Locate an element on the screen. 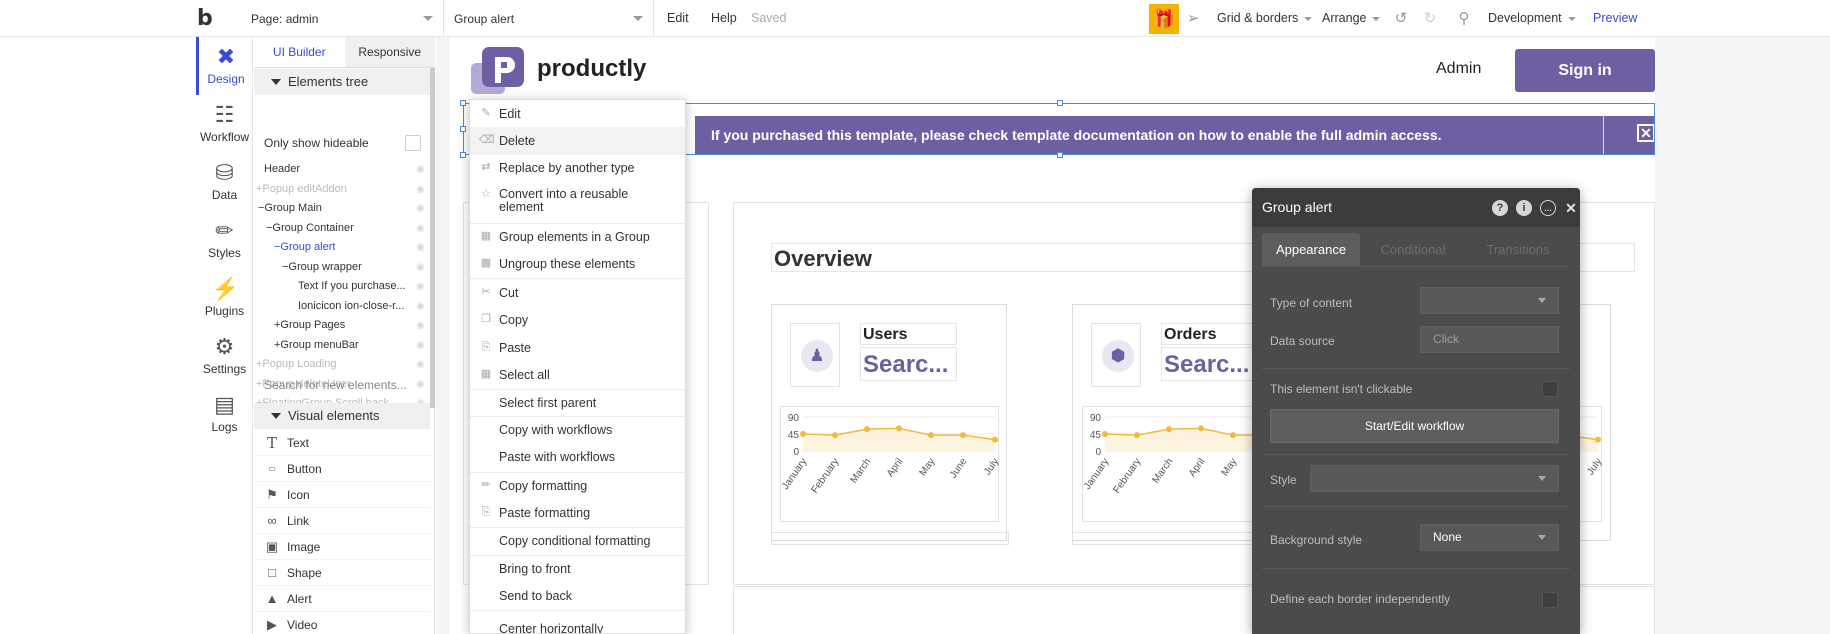  menu-center-horizontally: Center horizontally is located at coordinates (577, 624).